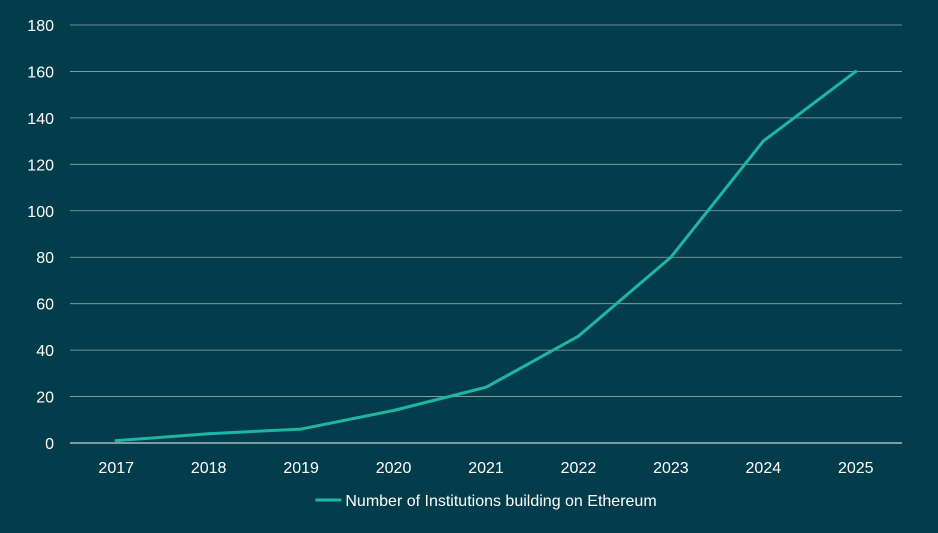 The width and height of the screenshot is (938, 533). I want to click on x-tick-label: 2018, so click(209, 468).